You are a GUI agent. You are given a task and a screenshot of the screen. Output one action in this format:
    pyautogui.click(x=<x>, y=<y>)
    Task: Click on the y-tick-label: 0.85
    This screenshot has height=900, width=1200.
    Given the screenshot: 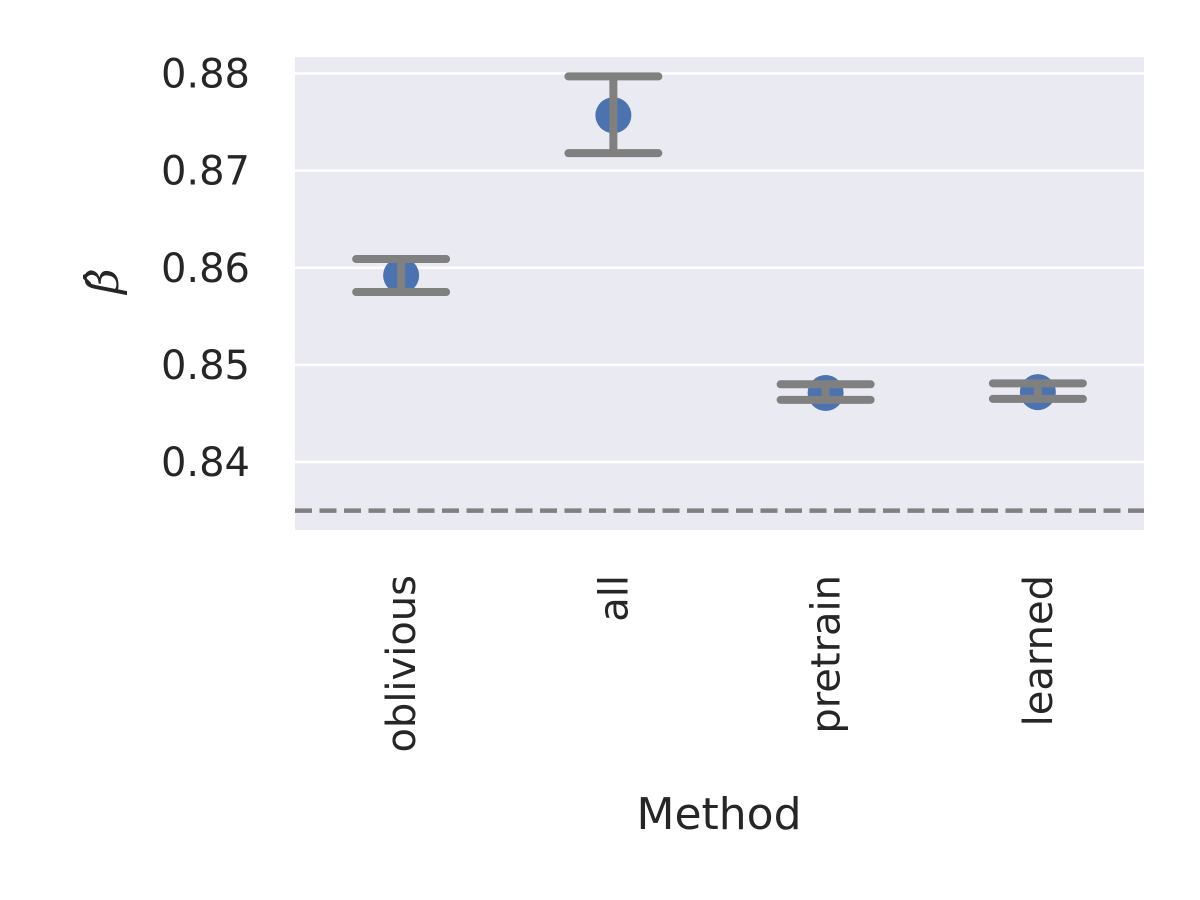 What is the action you would take?
    pyautogui.click(x=205, y=366)
    